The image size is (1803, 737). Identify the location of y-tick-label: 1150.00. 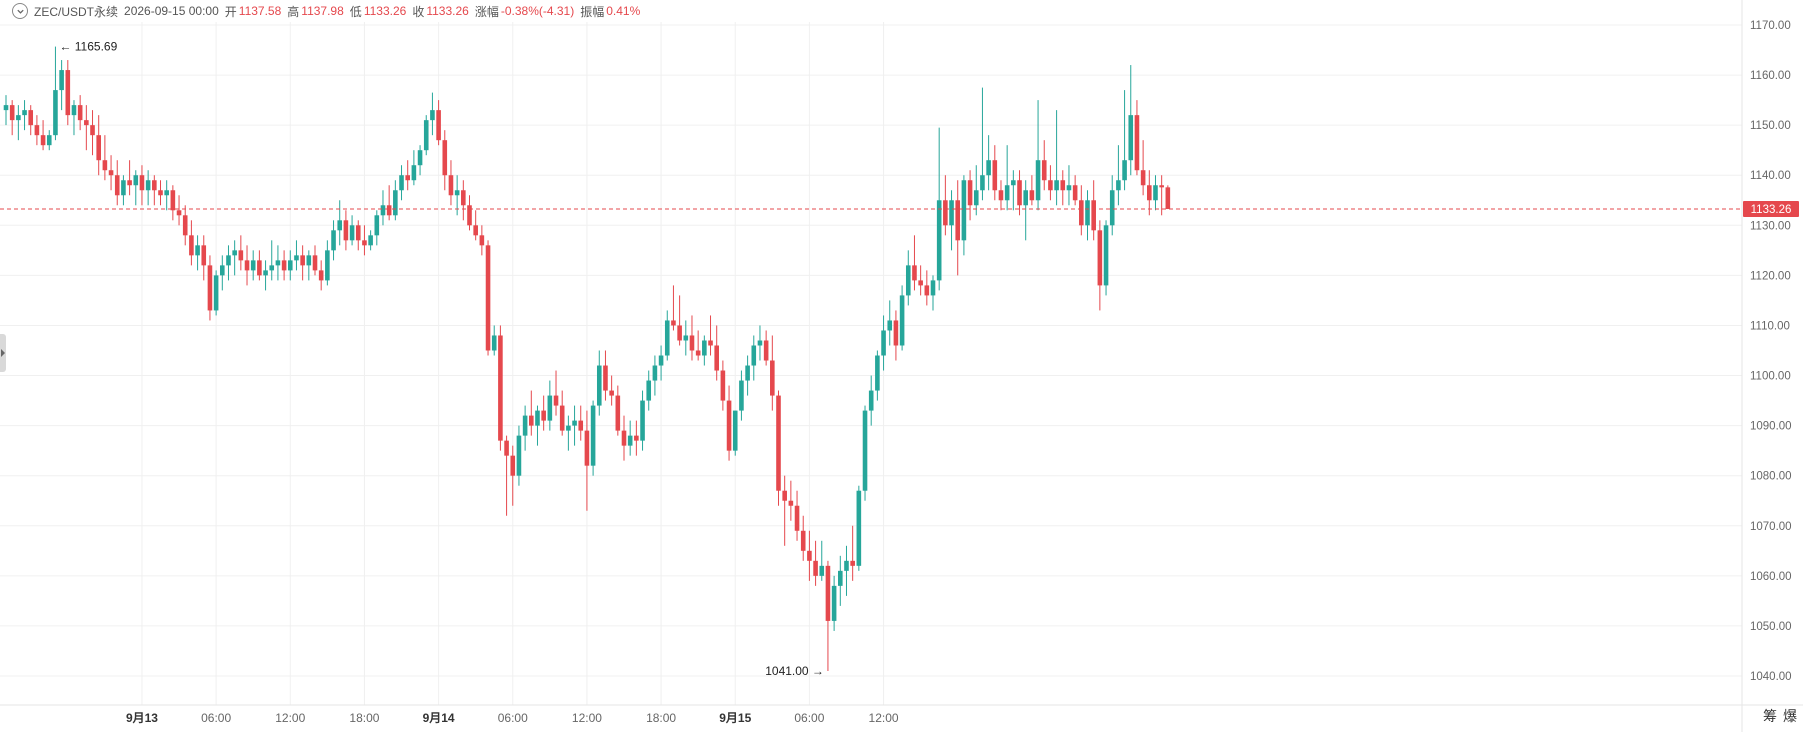
(1770, 126).